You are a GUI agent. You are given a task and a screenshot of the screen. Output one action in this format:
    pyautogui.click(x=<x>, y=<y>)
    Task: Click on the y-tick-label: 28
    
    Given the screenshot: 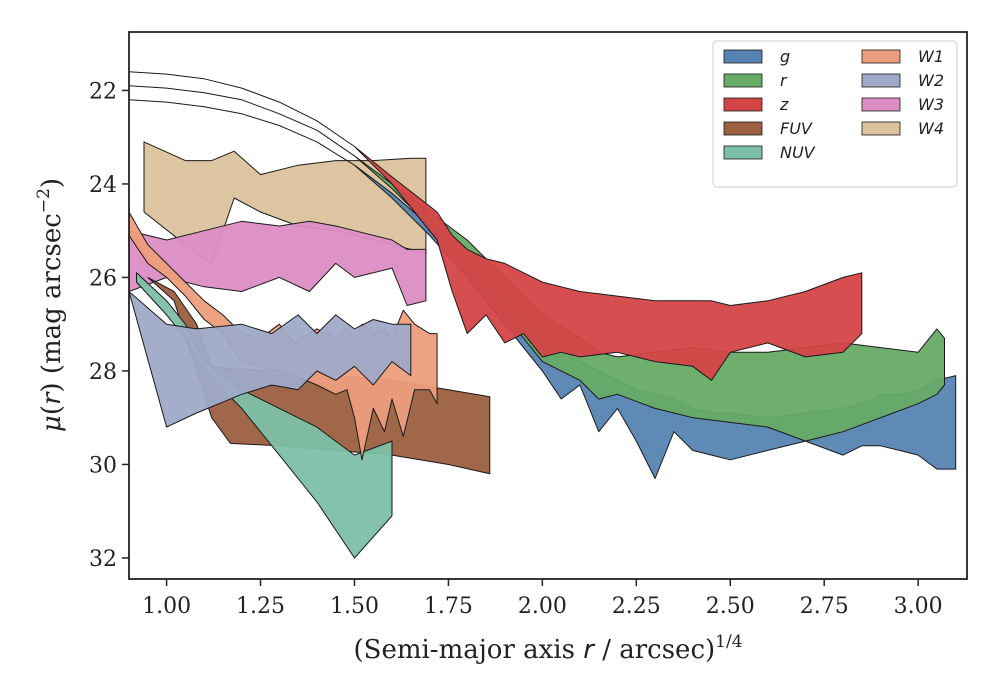 What is the action you would take?
    pyautogui.click(x=103, y=372)
    